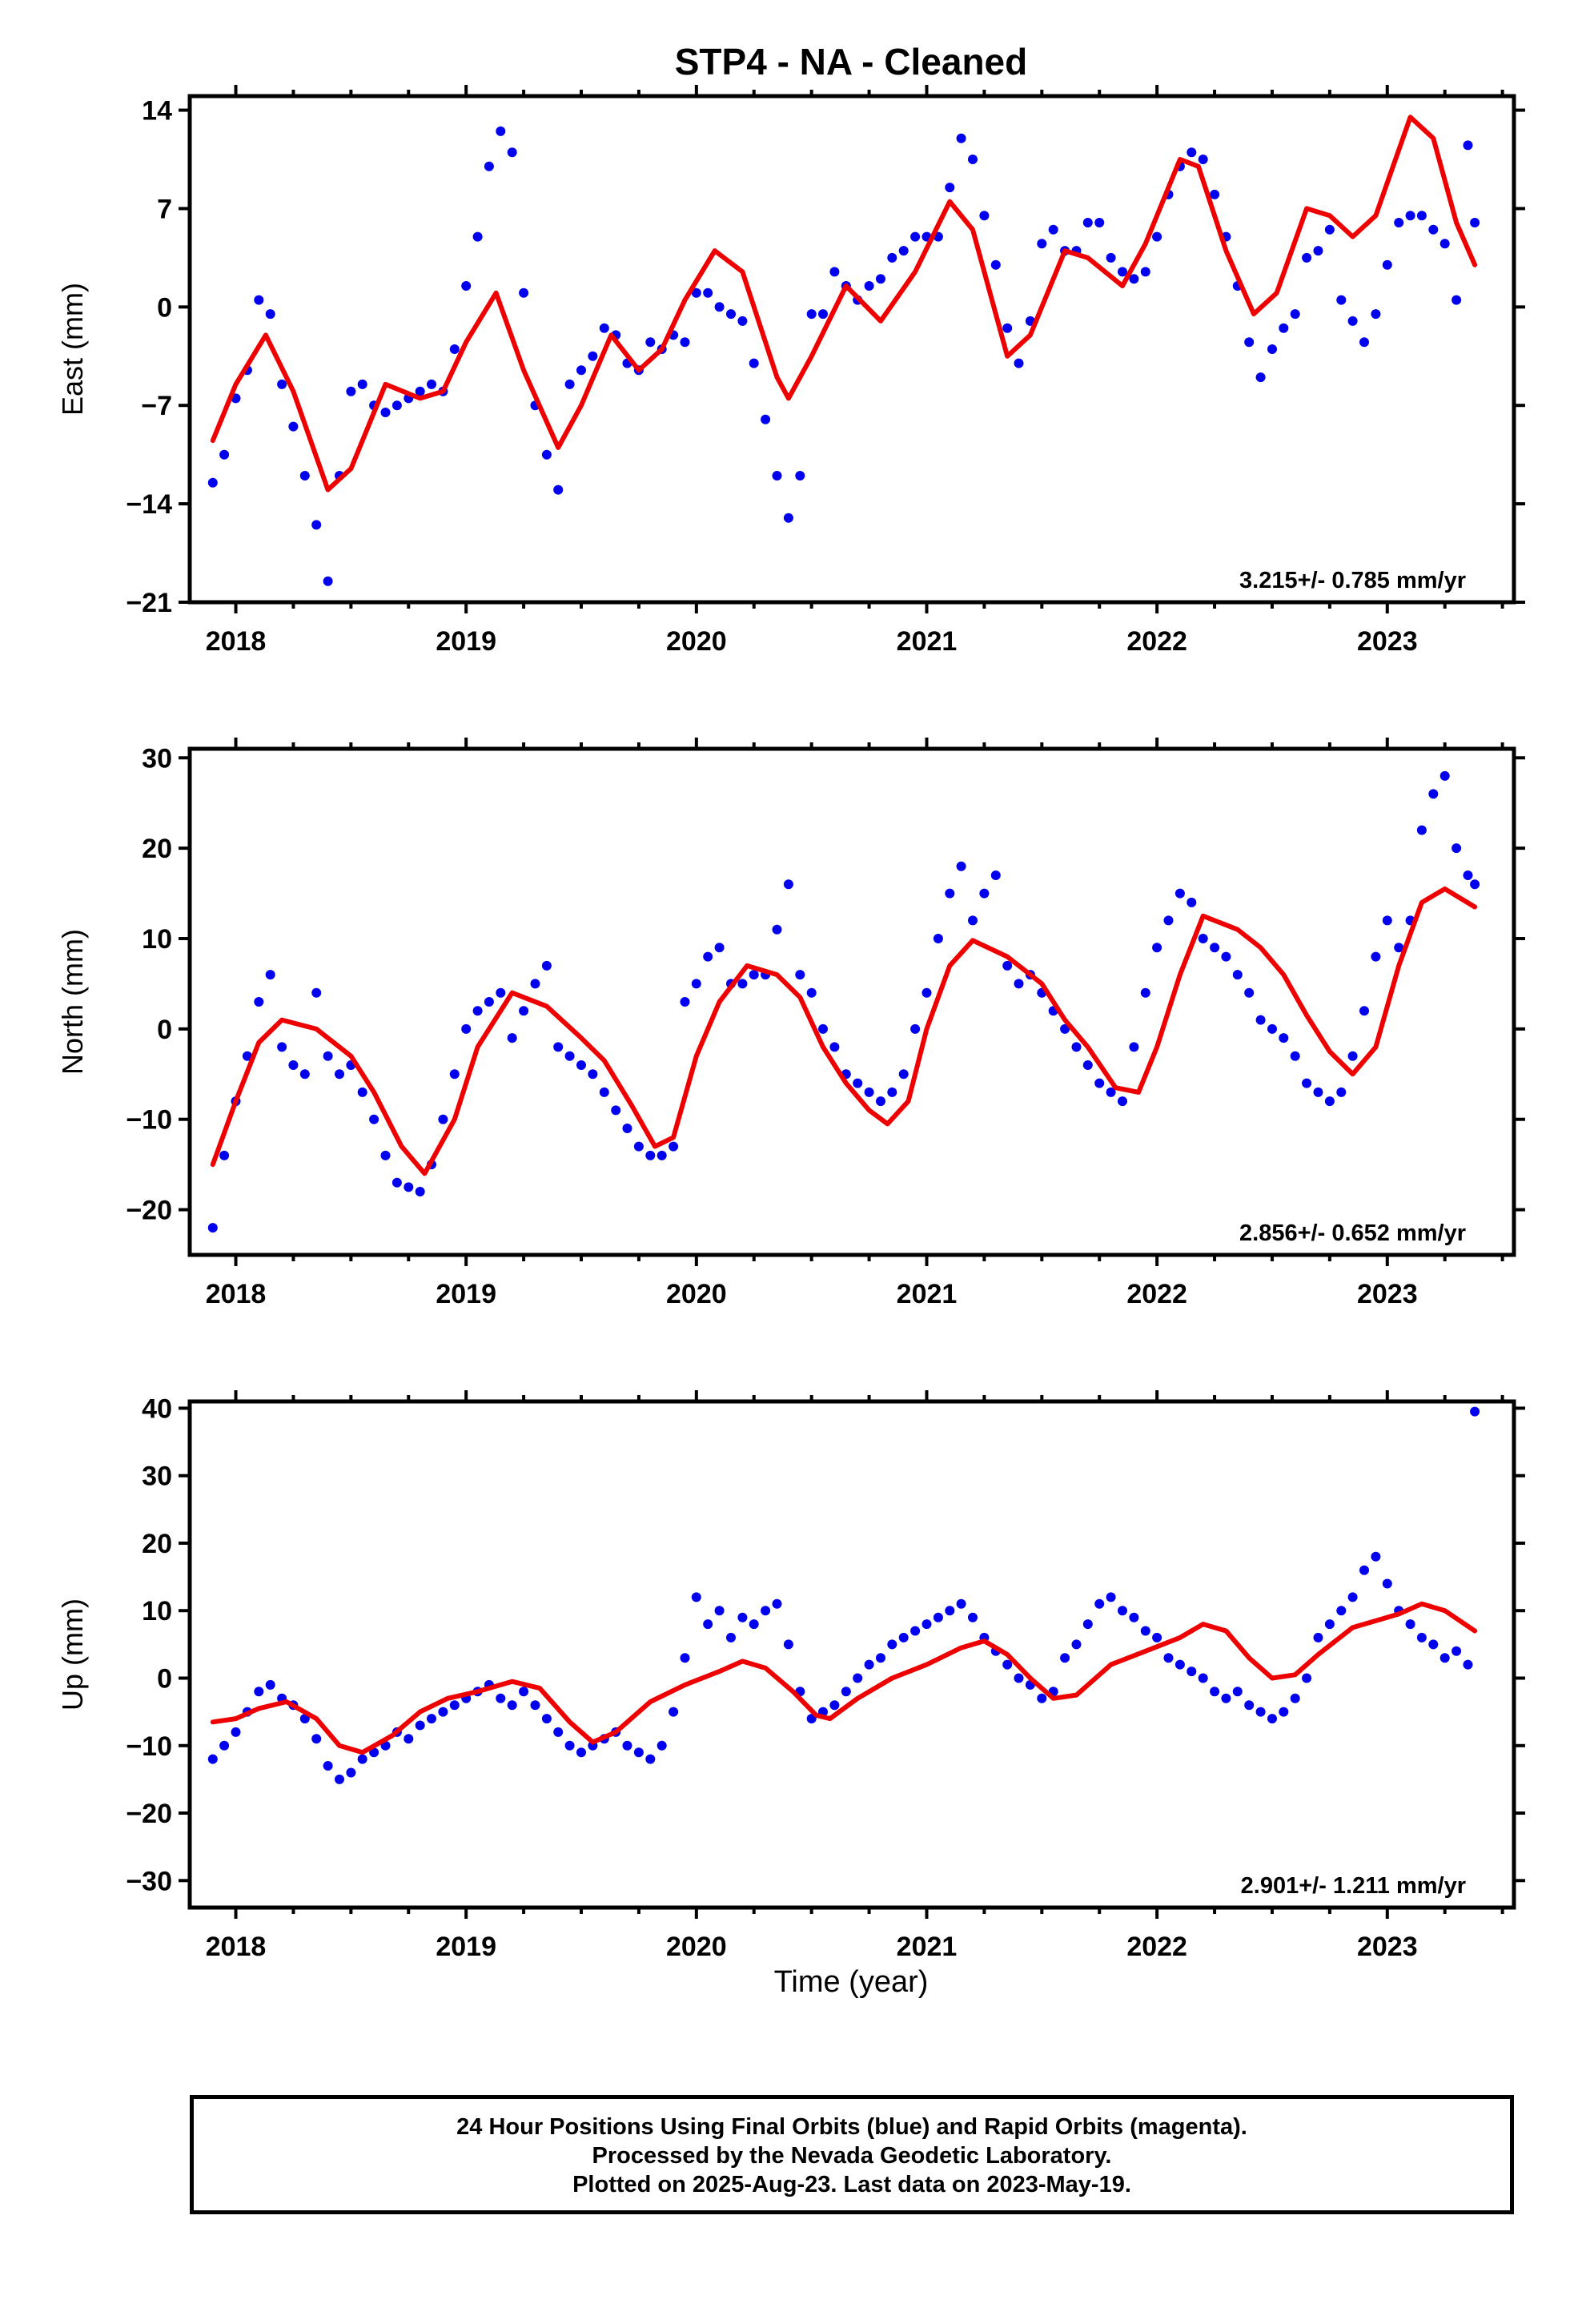  Describe the element at coordinates (157, 939) in the screenshot. I see `y-tick-label: 10` at that location.